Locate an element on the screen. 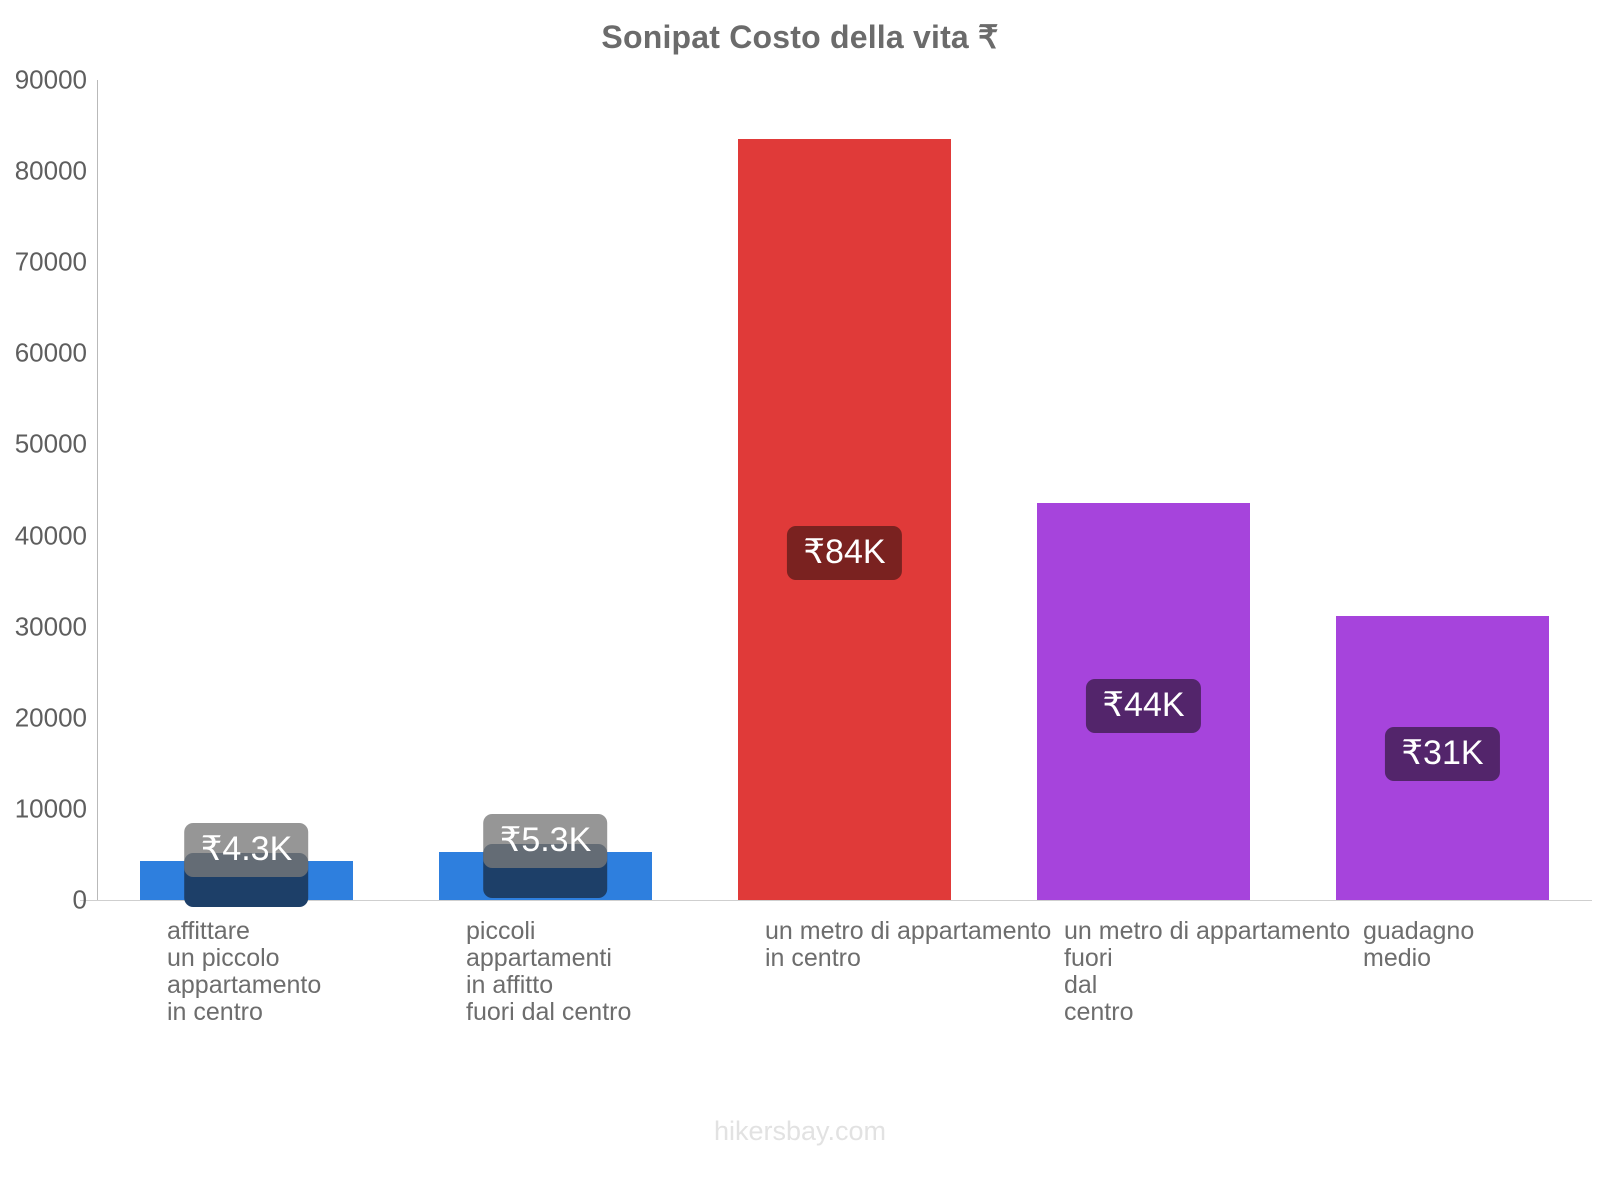 The height and width of the screenshot is (1200, 1600). bar-value-label: ₹84K is located at coordinates (844, 553).